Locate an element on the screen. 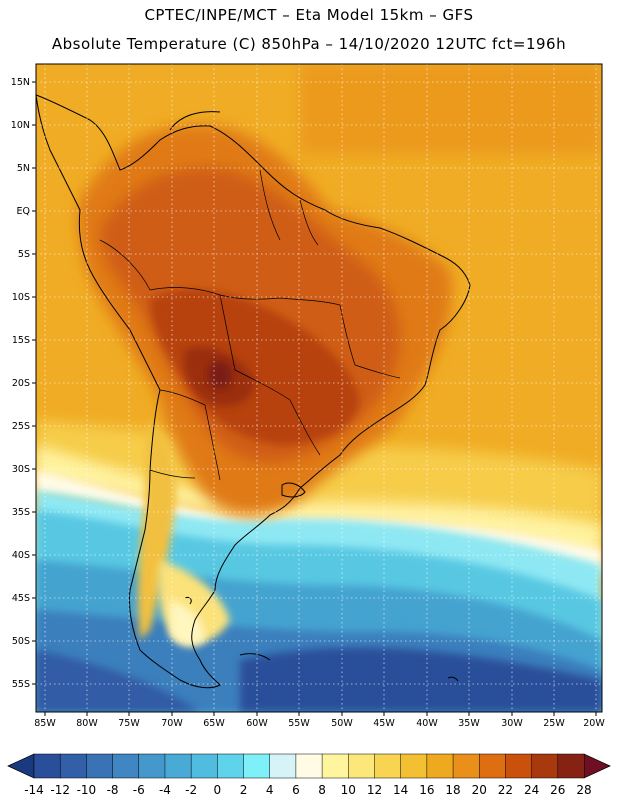 This screenshot has height=800, width=618. colorbar-tick-label: 12 is located at coordinates (374, 790).